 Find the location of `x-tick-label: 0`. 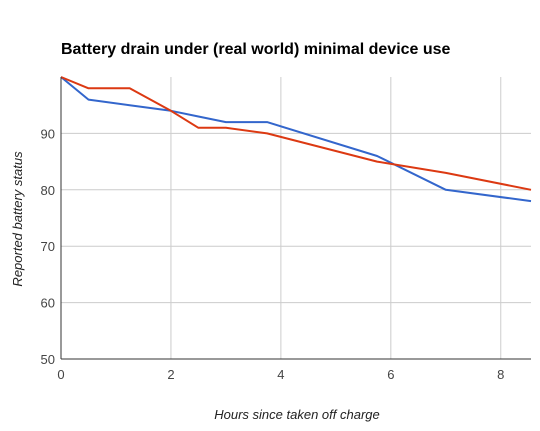

x-tick-label: 0 is located at coordinates (60, 374).